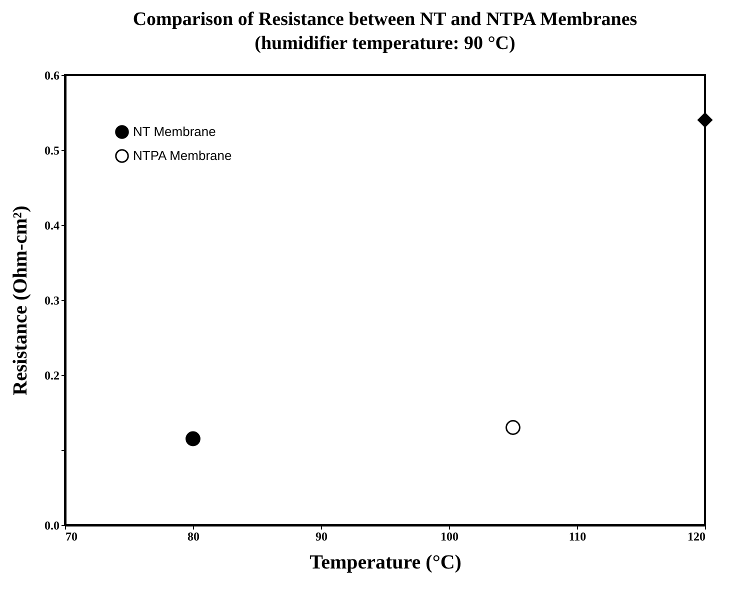 Image resolution: width=742 pixels, height=606 pixels. What do you see at coordinates (21, 301) in the screenshot?
I see `y-axis-title: Resistance (Ohm-cm²)` at bounding box center [21, 301].